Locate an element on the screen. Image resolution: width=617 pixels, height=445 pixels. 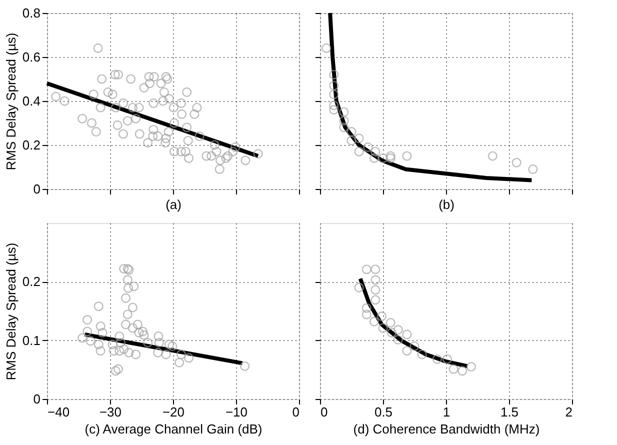
x-axis-title: (b) is located at coordinates (446, 204).